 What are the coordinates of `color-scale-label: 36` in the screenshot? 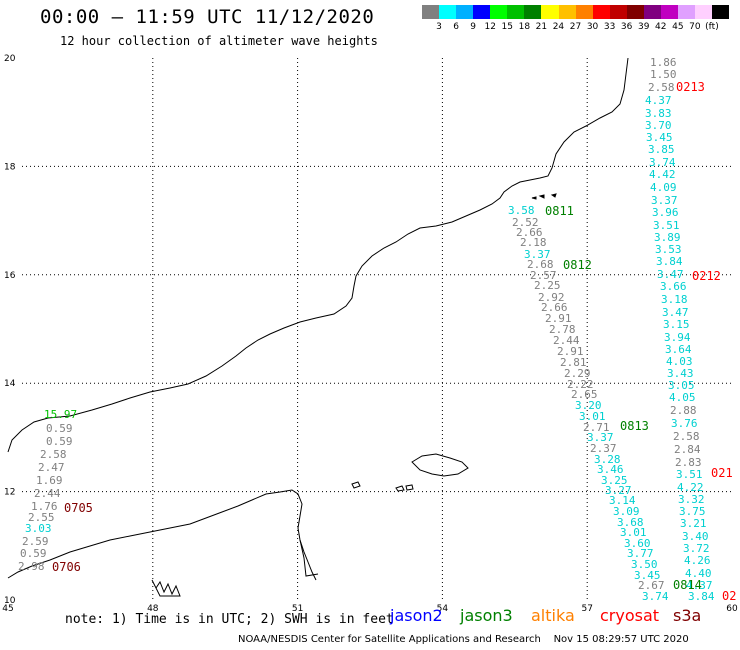 It's located at (626, 27).